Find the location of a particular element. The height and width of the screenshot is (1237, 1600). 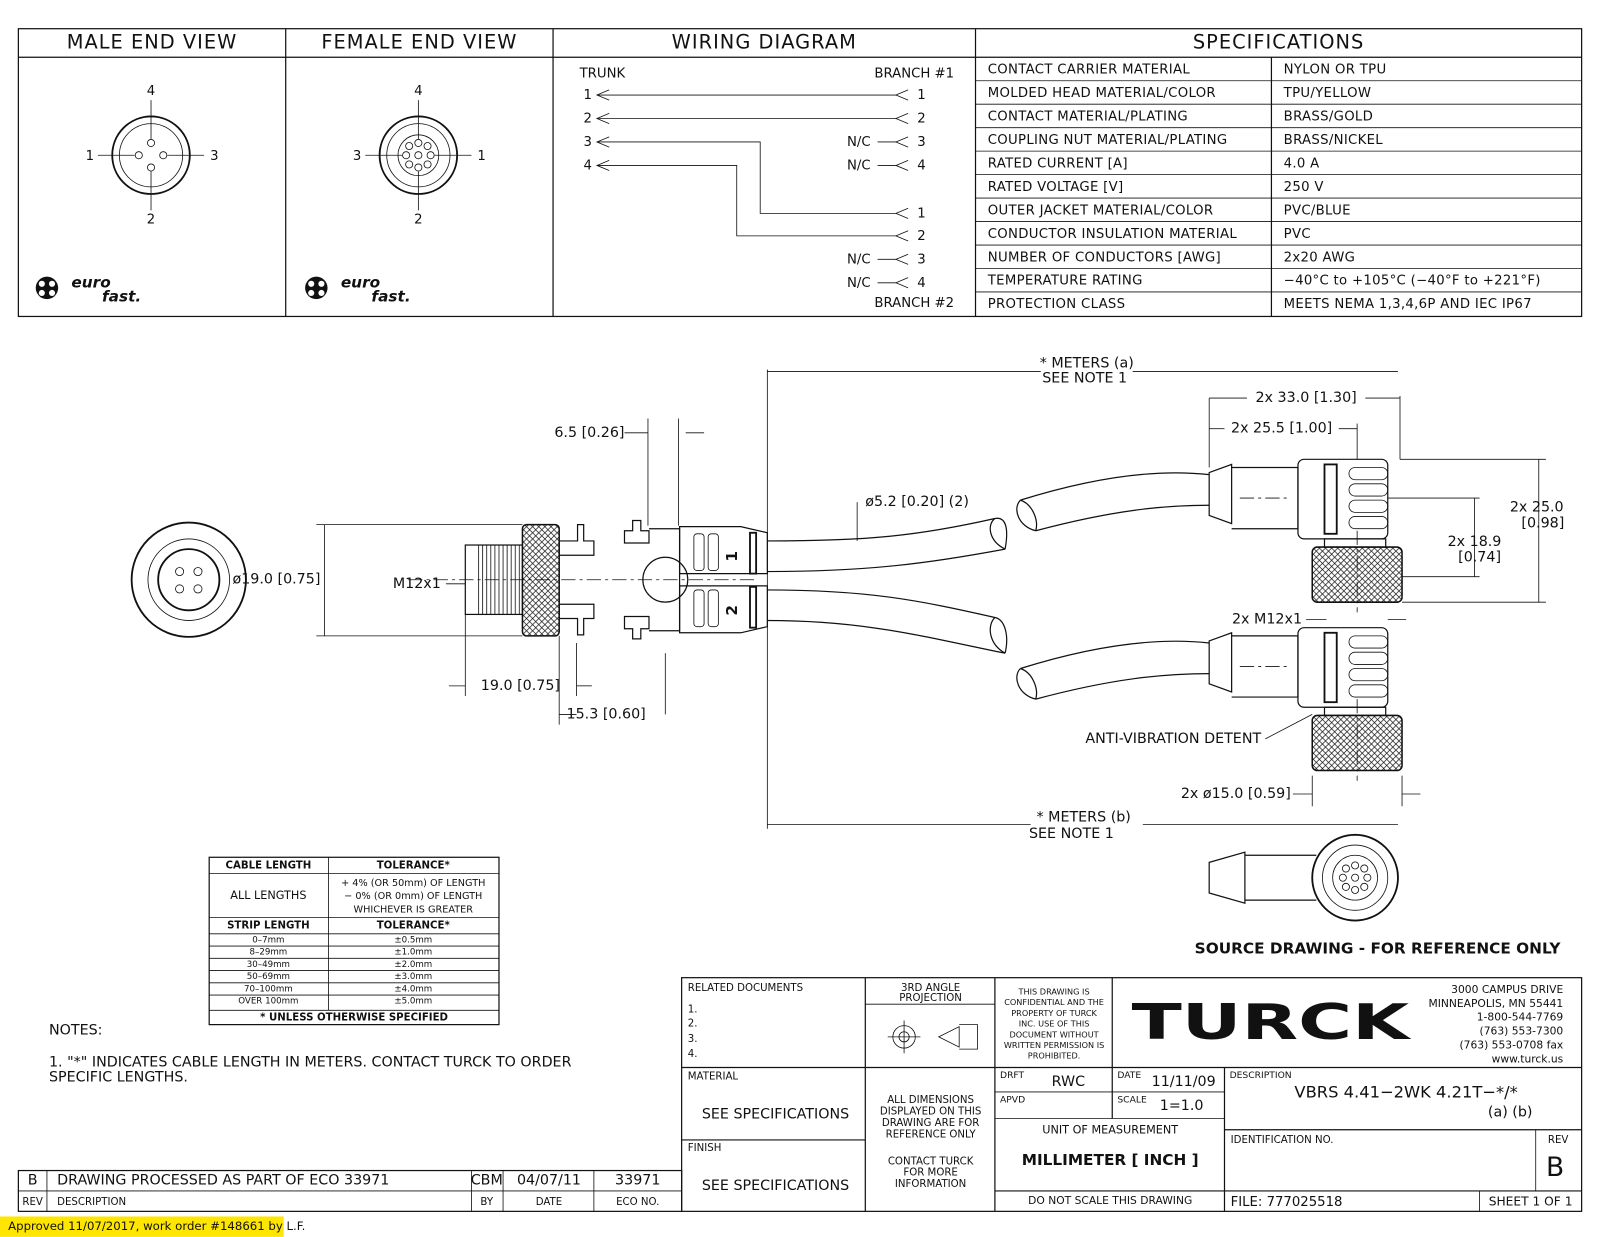

block-label: DESCRIPTION is located at coordinates (1261, 1075).